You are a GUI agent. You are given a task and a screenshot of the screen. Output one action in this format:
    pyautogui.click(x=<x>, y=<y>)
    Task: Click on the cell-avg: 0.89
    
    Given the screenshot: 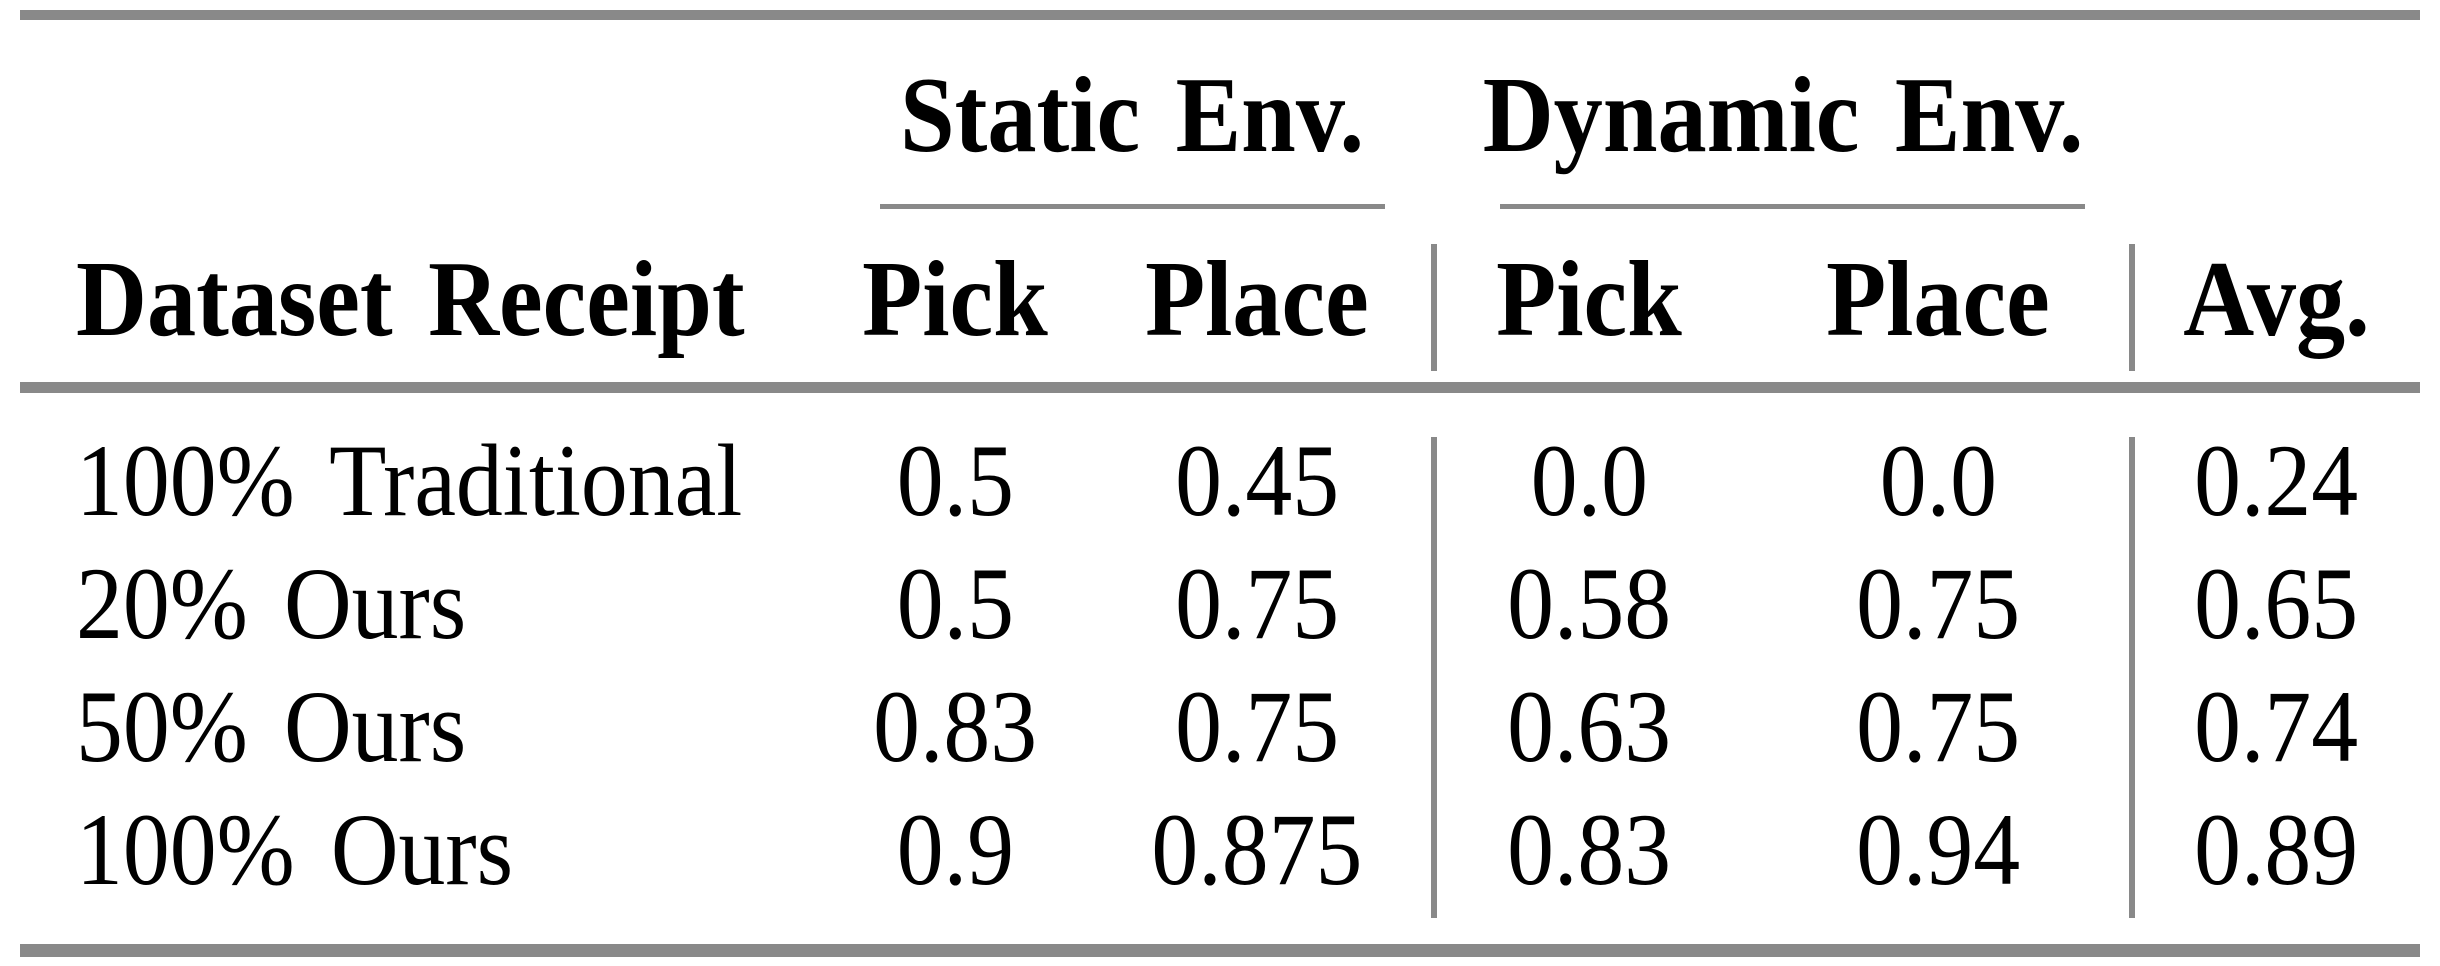 What is the action you would take?
    pyautogui.click(x=2276, y=850)
    